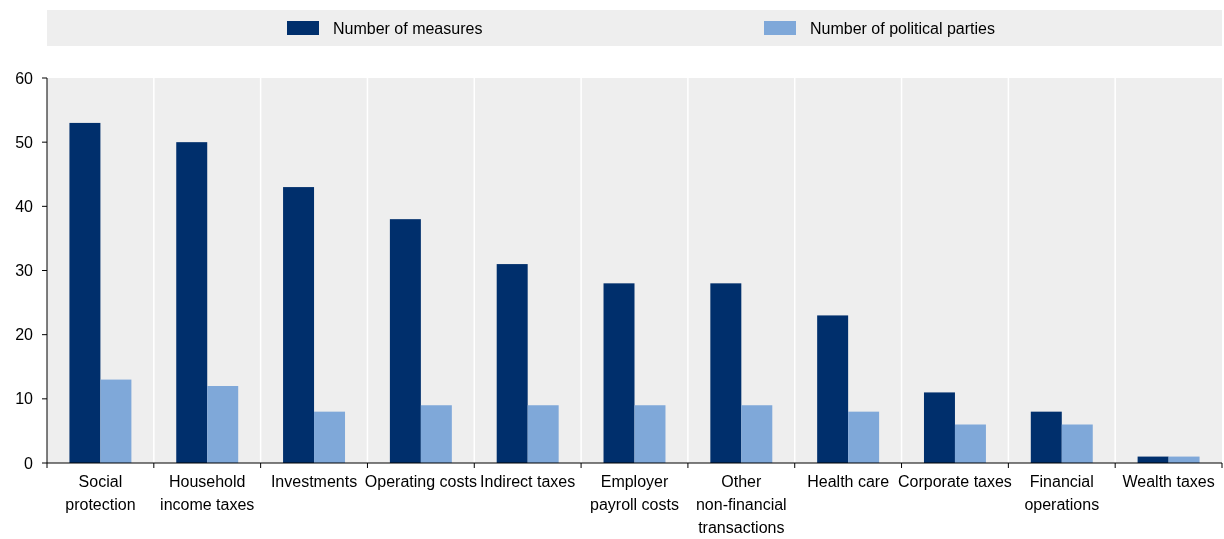 The width and height of the screenshot is (1224, 539). I want to click on x-tick-label: Corporate taxes, so click(955, 481).